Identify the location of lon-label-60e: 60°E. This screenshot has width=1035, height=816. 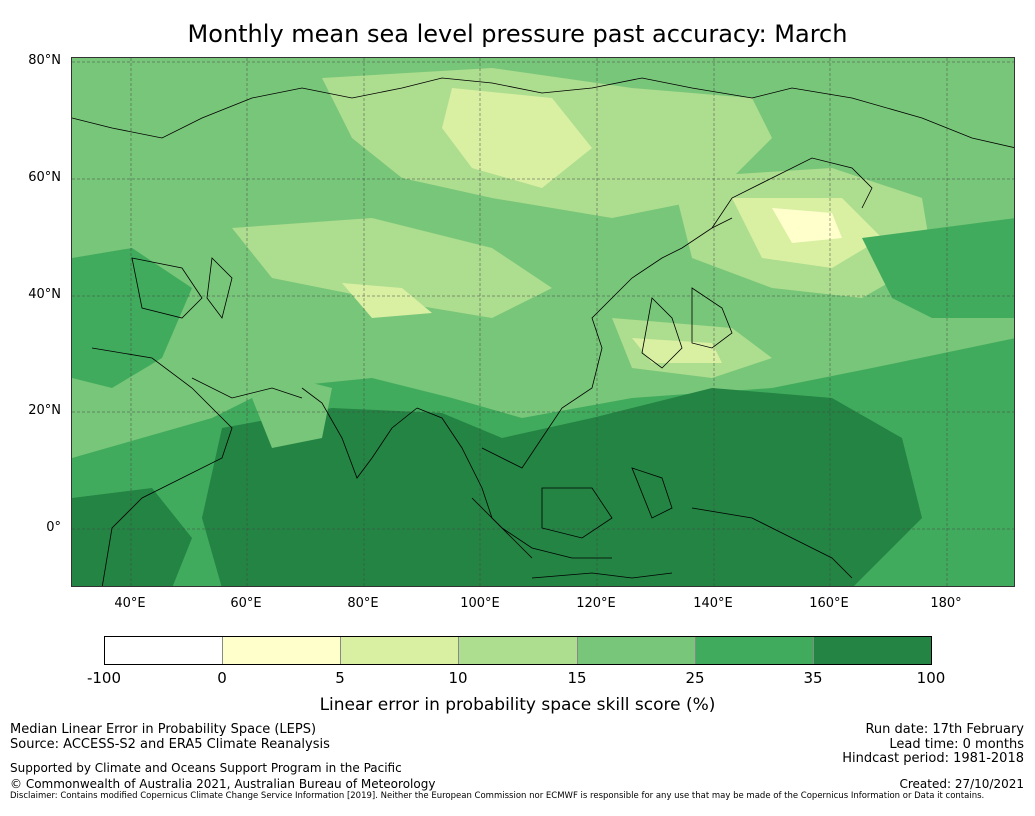
(246, 603).